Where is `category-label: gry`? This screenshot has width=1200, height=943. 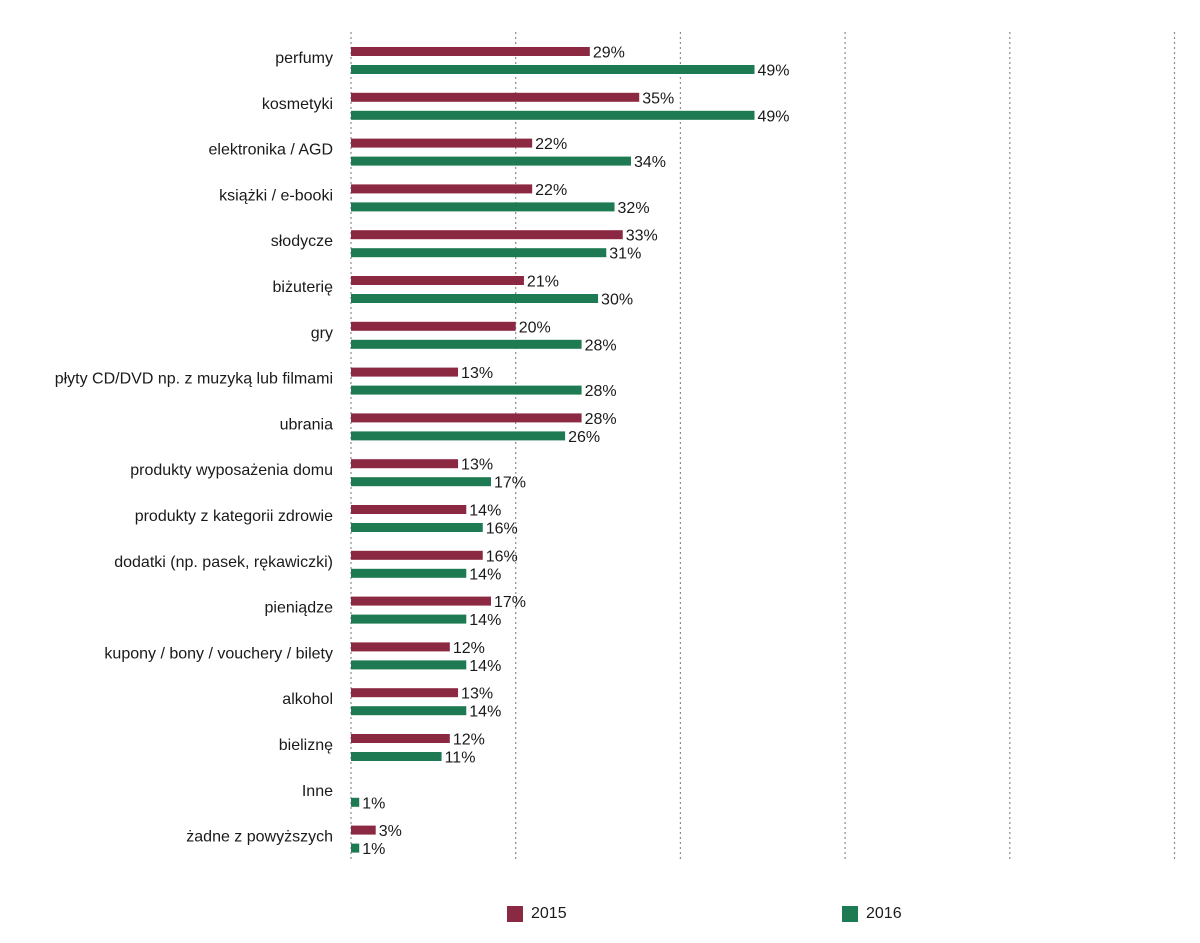
category-label: gry is located at coordinates (322, 333).